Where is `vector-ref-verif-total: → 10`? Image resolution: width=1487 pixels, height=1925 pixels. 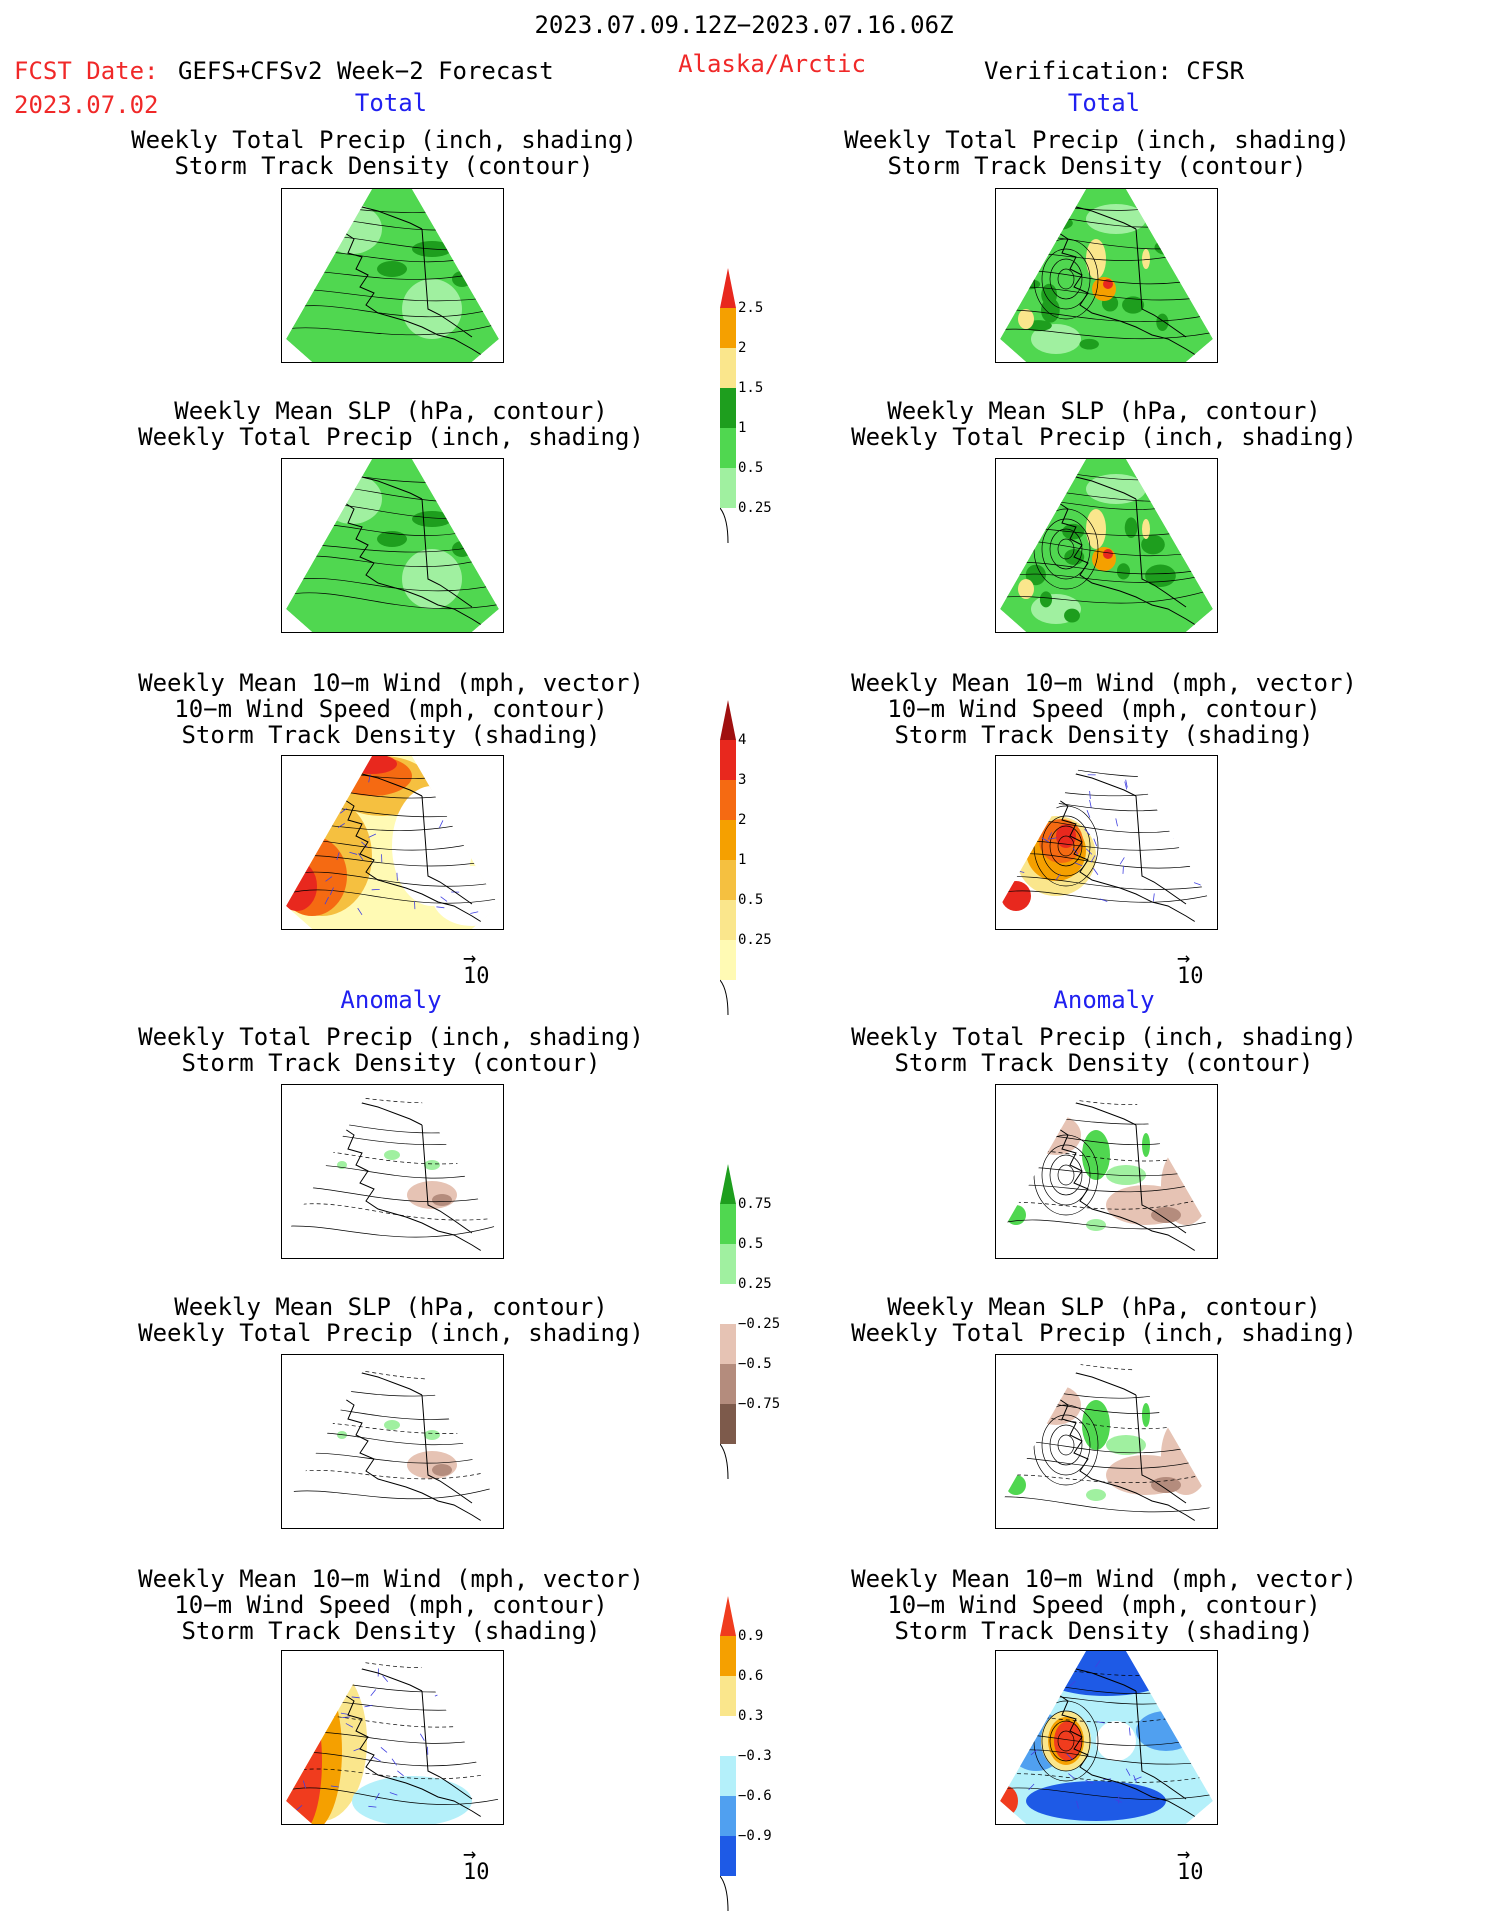 vector-ref-verif-total: → 10 is located at coordinates (1190, 967).